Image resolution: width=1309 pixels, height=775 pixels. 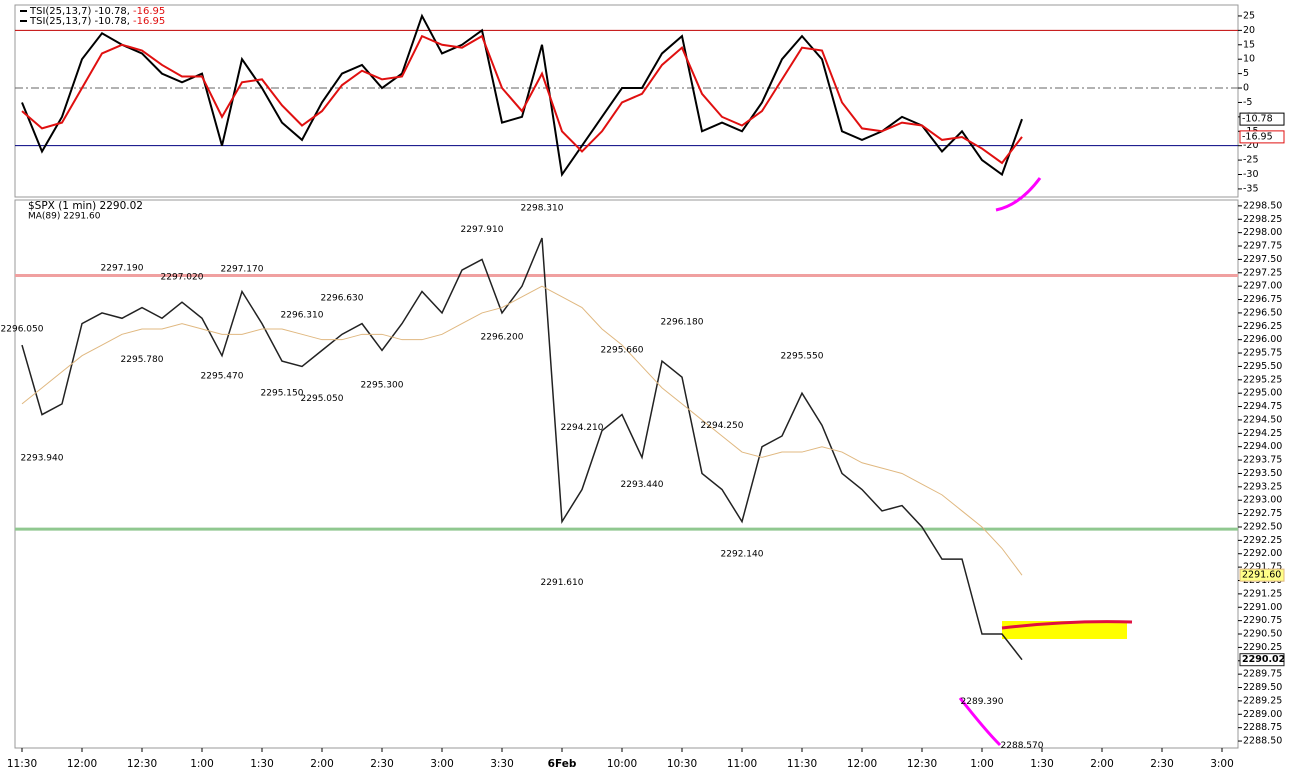 What do you see at coordinates (802, 356) in the screenshot?
I see `price-annotation: 2295.550` at bounding box center [802, 356].